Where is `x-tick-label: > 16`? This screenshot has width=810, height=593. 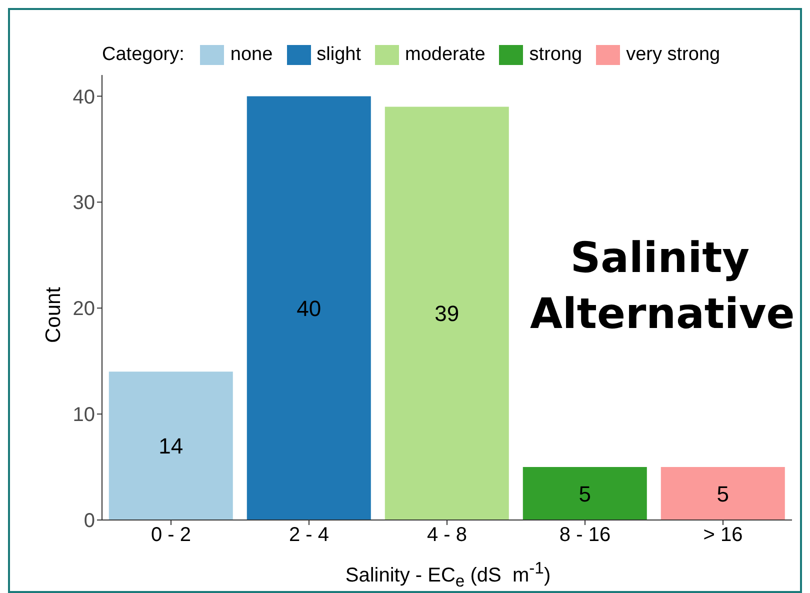 x-tick-label: > 16 is located at coordinates (723, 535).